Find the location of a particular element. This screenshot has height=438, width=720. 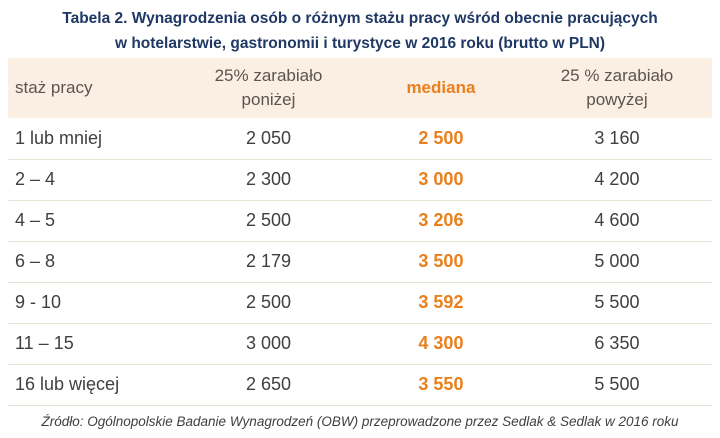

below-cell: 2 650 is located at coordinates (268, 385).